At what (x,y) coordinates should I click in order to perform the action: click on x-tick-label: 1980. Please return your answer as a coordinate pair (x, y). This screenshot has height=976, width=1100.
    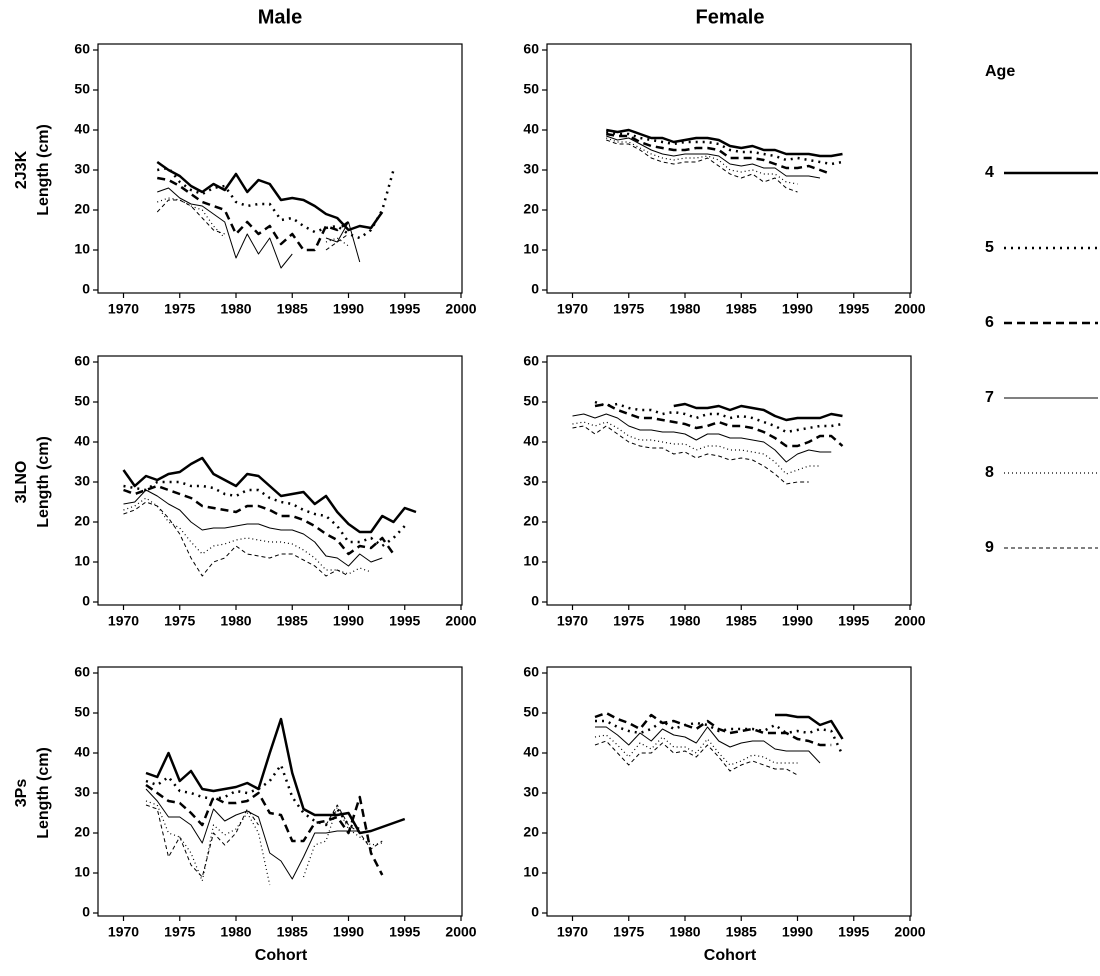
    Looking at the image, I should click on (235, 621).